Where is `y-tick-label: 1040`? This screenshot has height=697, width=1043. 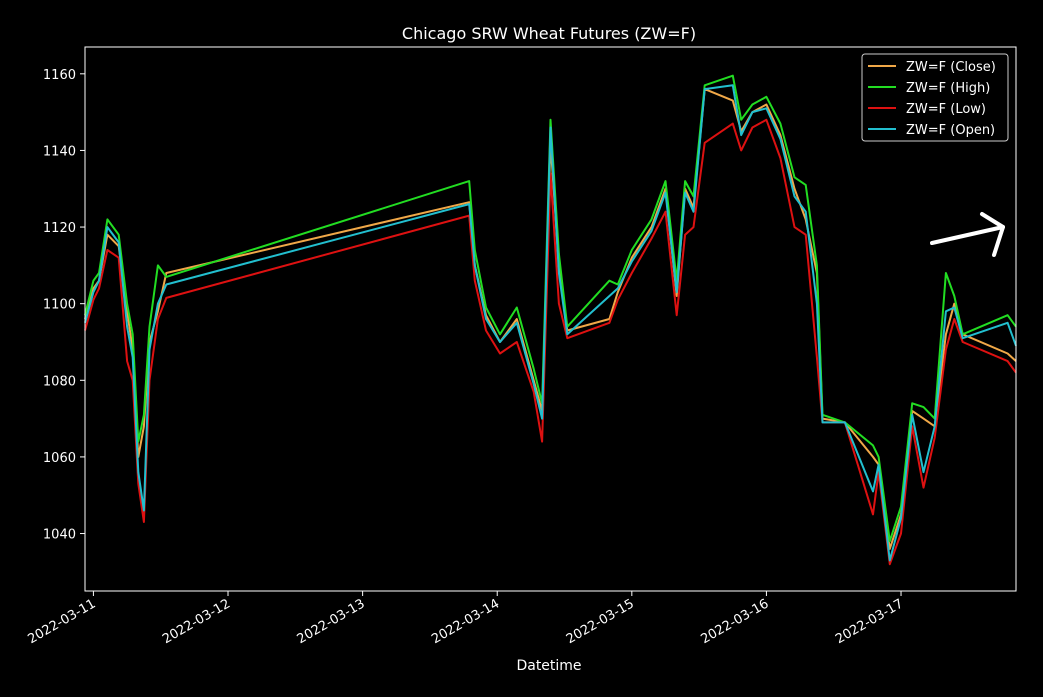 y-tick-label: 1040 is located at coordinates (59, 535).